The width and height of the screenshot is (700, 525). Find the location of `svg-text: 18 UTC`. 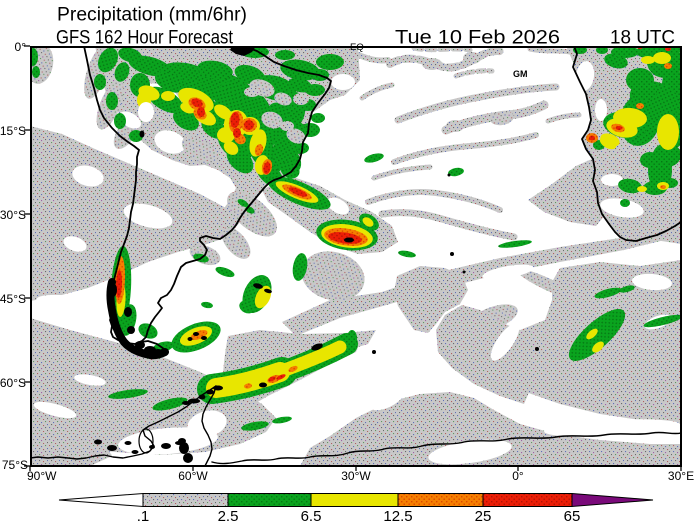

svg-text: 18 UTC is located at coordinates (642, 38).